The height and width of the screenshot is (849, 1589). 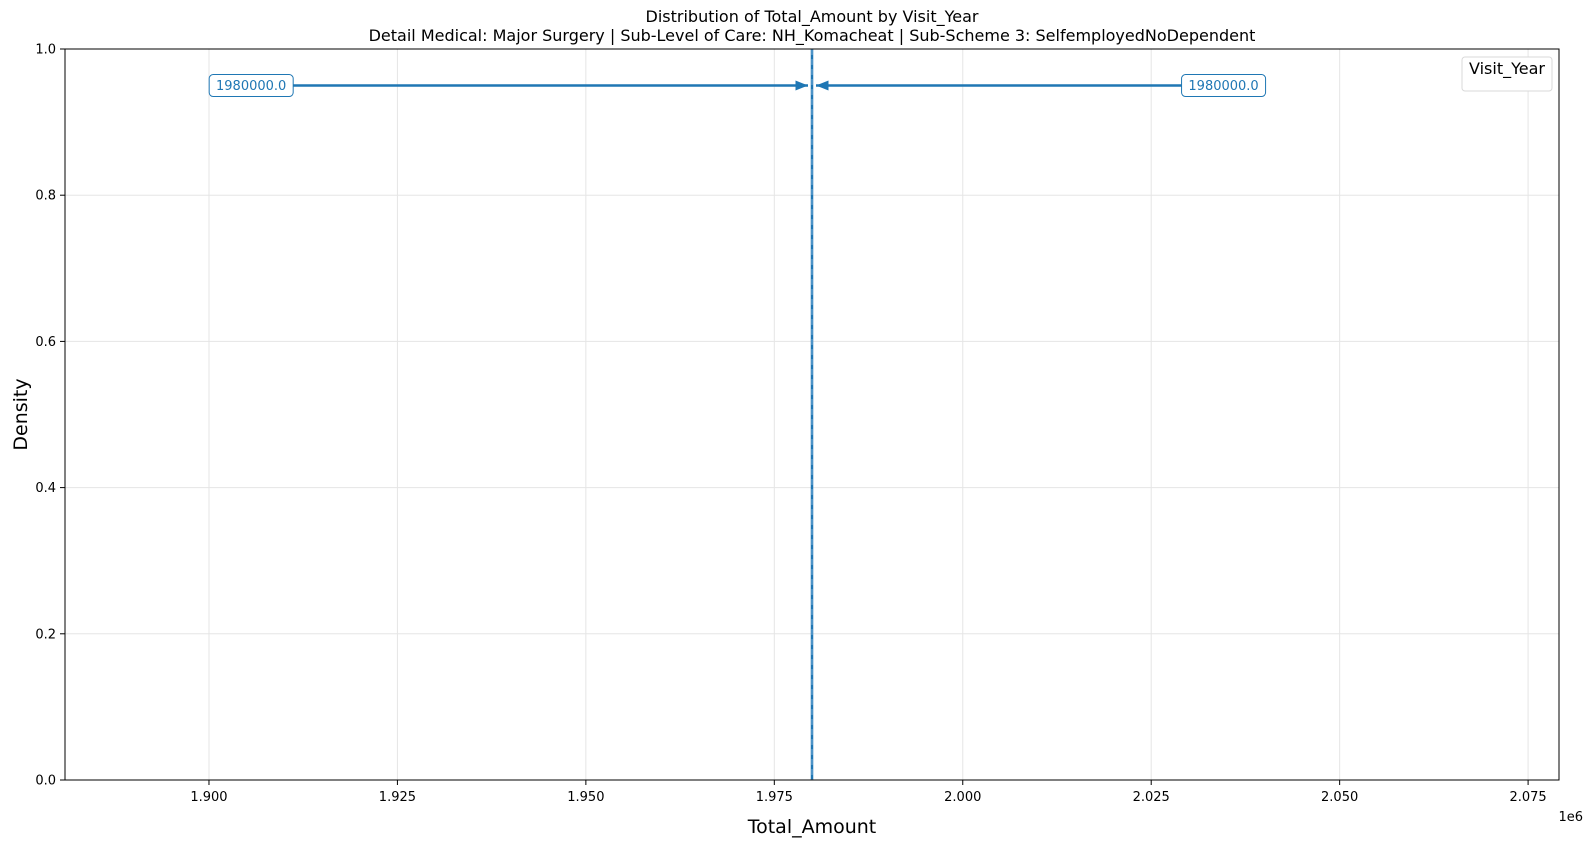 I want to click on x-tick-label: 1.900, so click(x=208, y=797).